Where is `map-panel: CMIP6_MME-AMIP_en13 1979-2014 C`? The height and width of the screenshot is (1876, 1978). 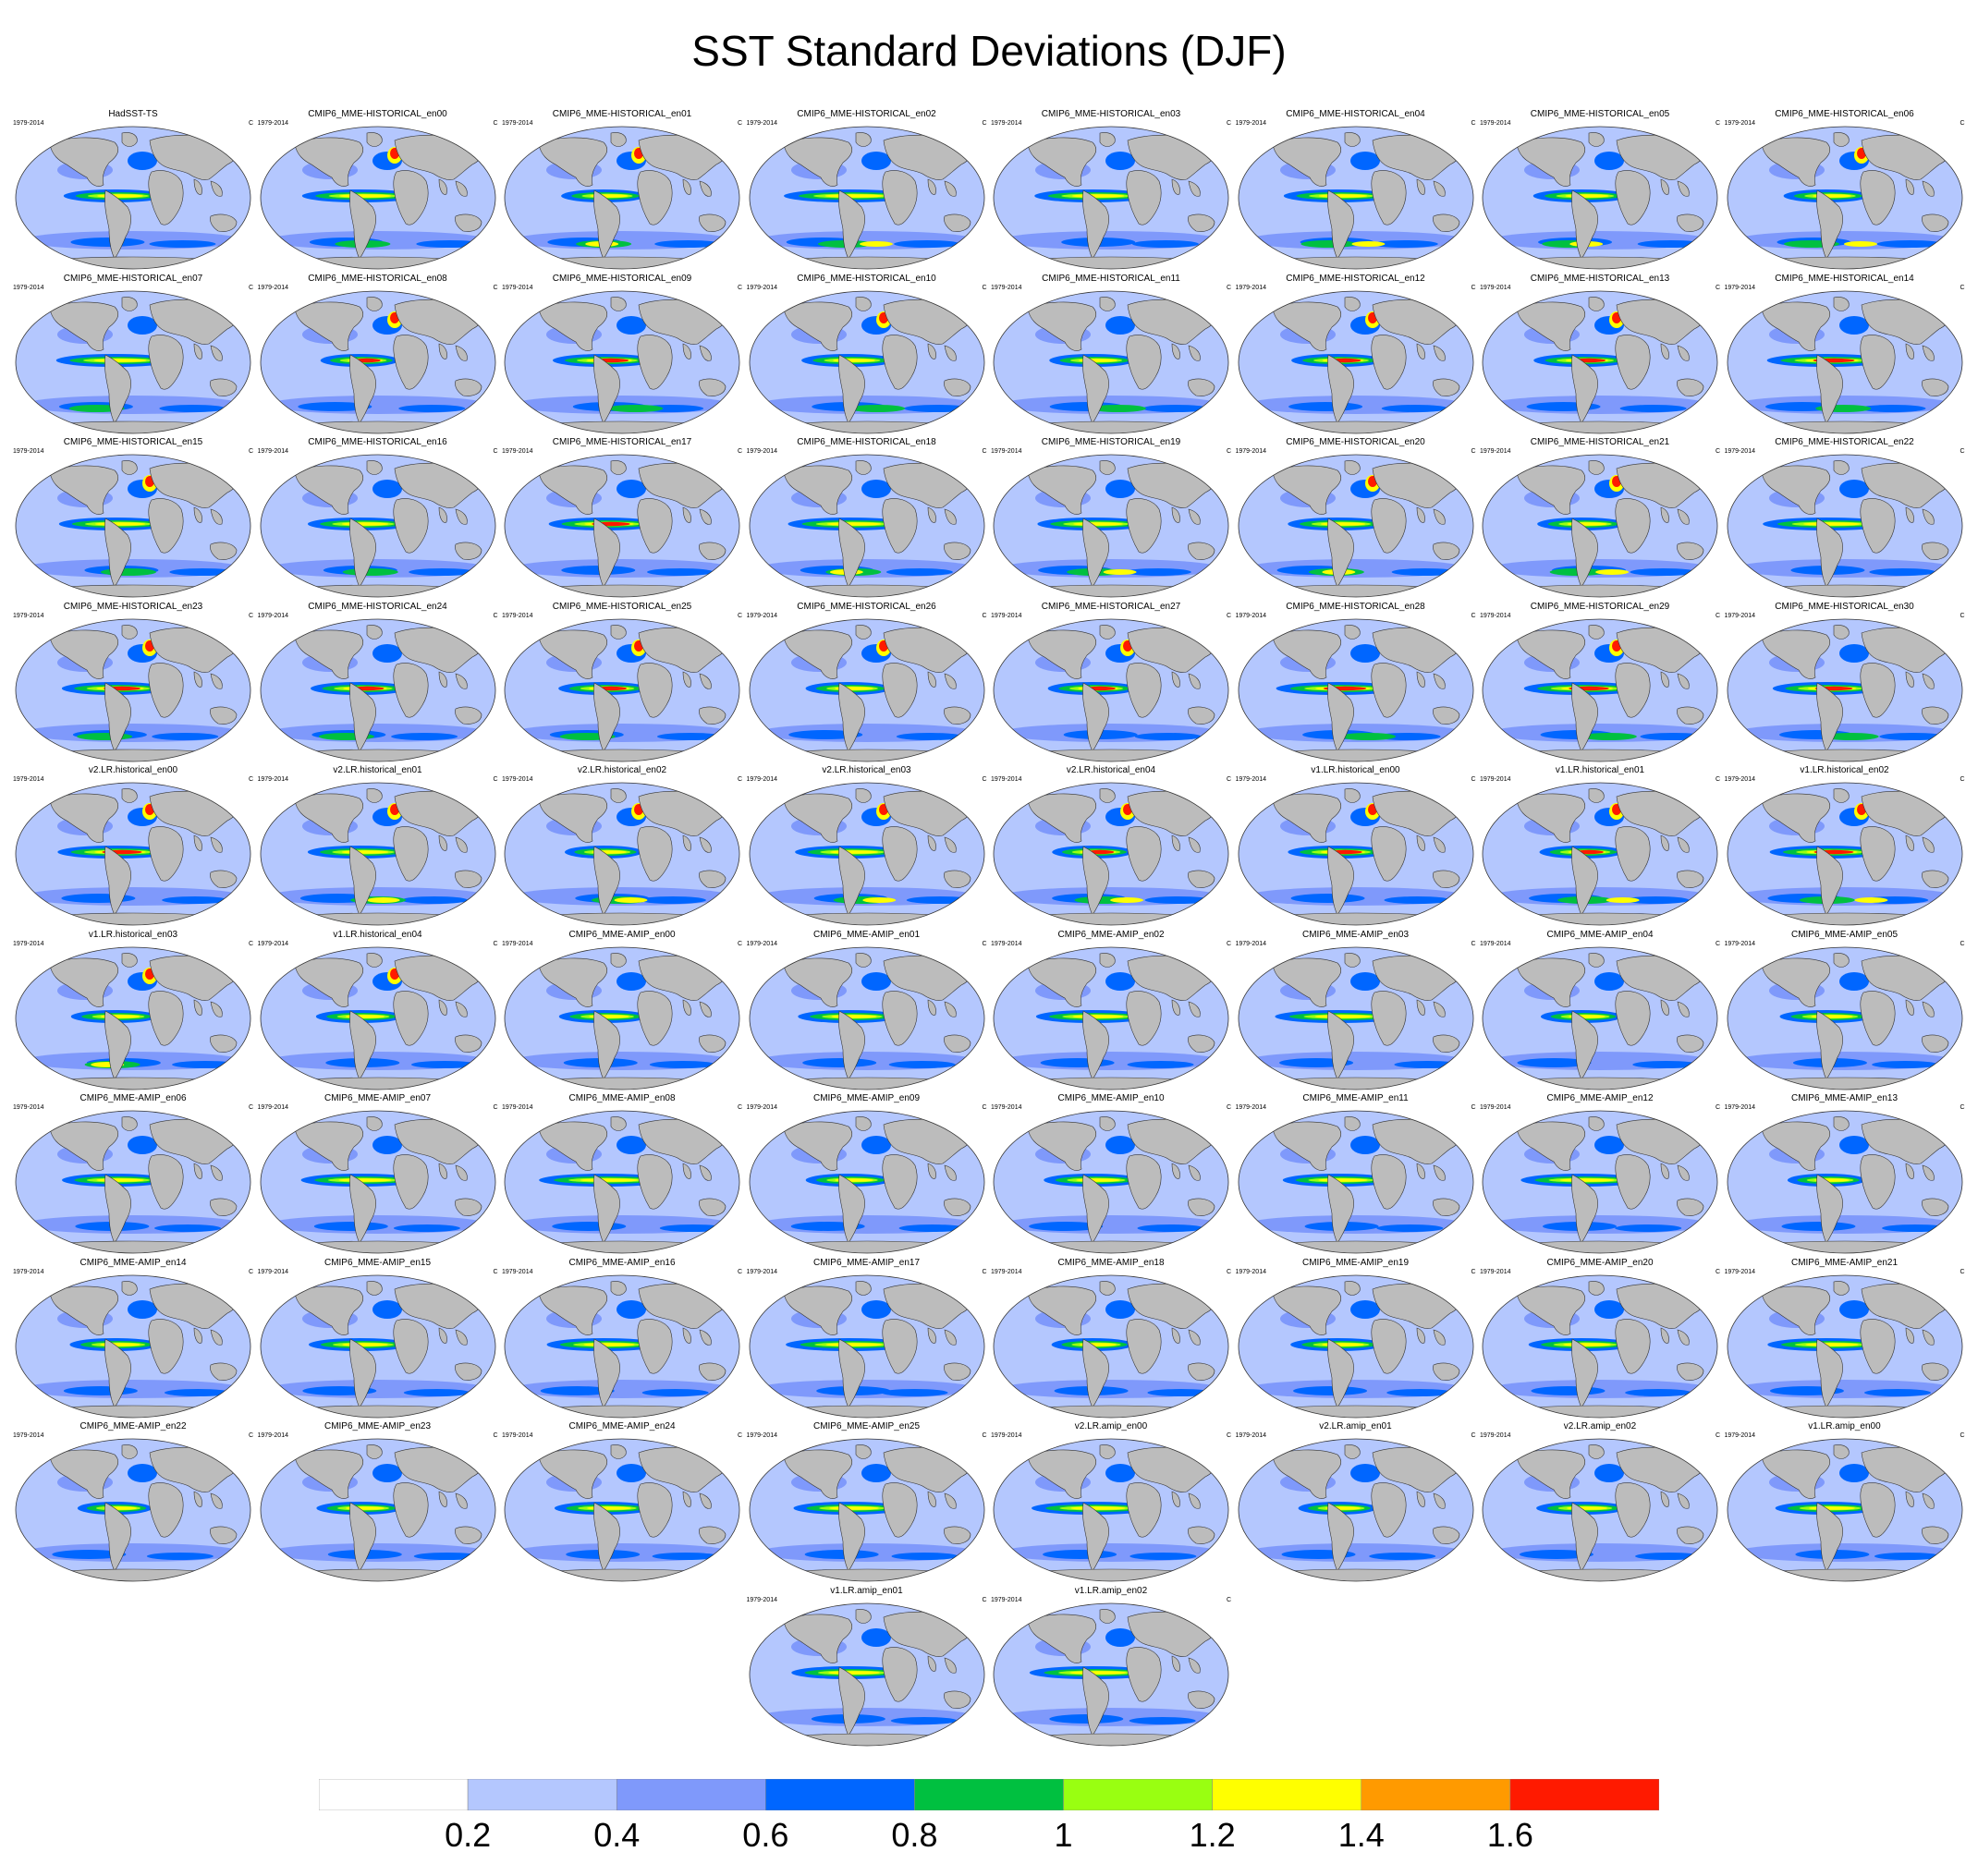
map-panel: CMIP6_MME-AMIP_en13 1979-2014 C is located at coordinates (1845, 1175).